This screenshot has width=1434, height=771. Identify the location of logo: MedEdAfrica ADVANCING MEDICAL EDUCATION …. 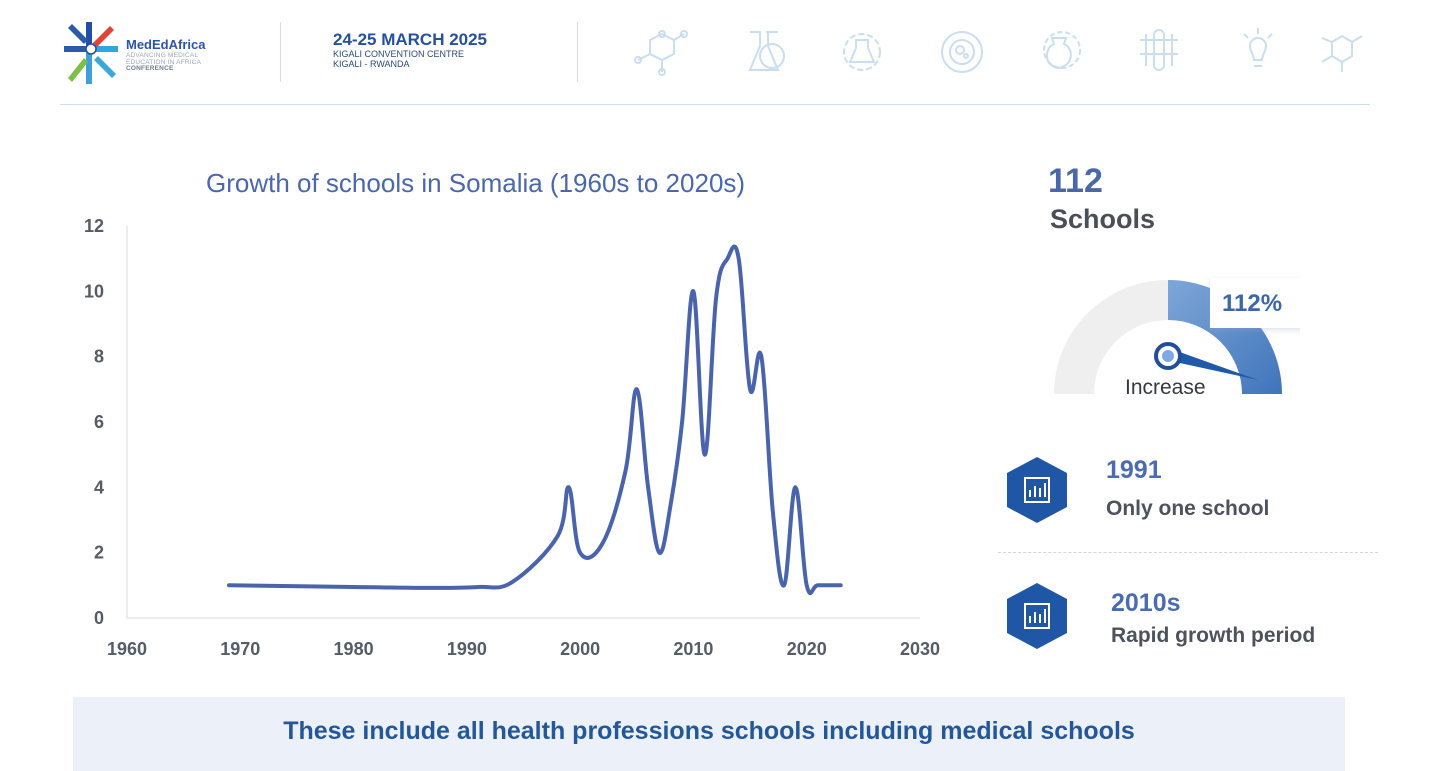
(170, 53).